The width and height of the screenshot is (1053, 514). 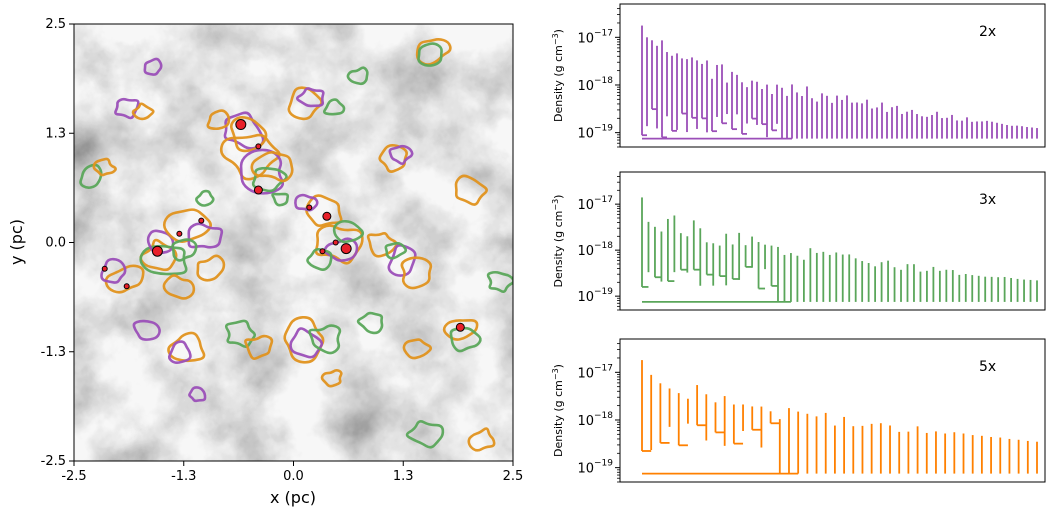 I want to click on map-x-tick-label: -1.3, so click(x=183, y=476).